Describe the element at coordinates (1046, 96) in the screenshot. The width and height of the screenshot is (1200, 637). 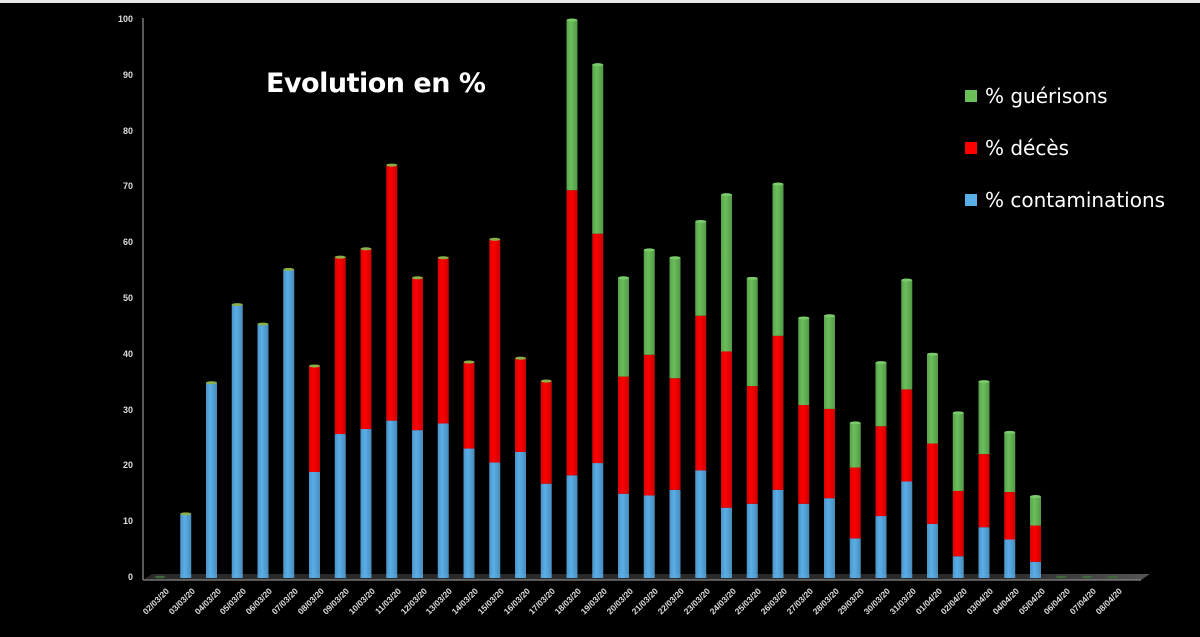
I see `legend-label: % guérisons` at that location.